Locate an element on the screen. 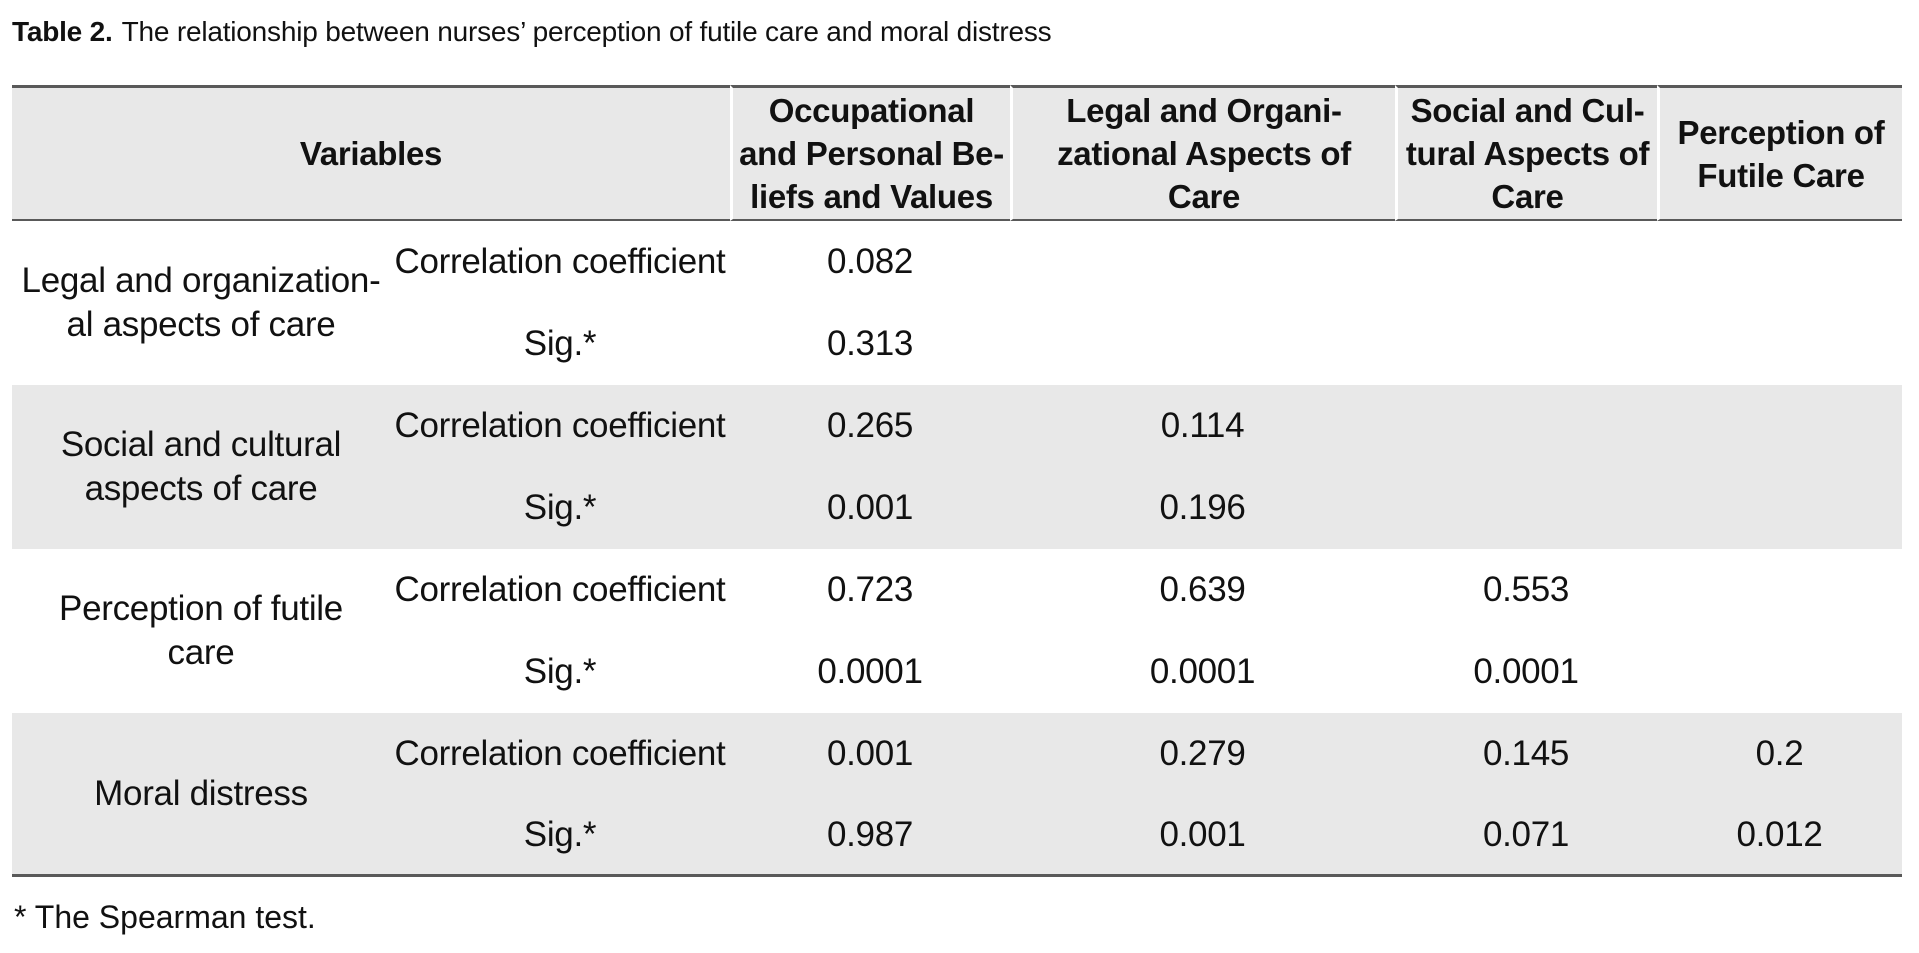  value-cell: 0.279 is located at coordinates (1202, 754).